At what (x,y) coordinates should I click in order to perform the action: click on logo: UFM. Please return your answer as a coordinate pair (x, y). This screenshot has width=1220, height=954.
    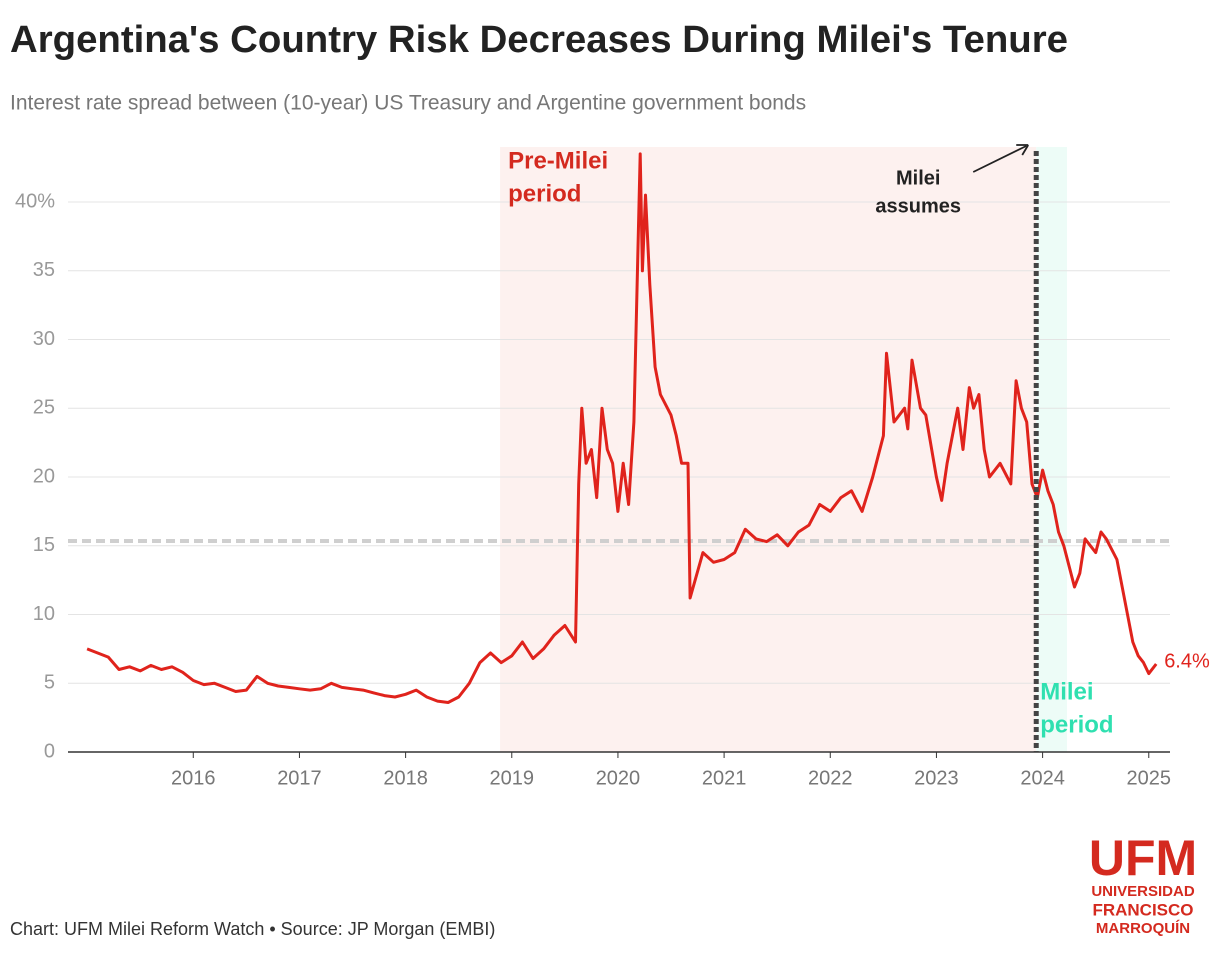
    Looking at the image, I should click on (1143, 858).